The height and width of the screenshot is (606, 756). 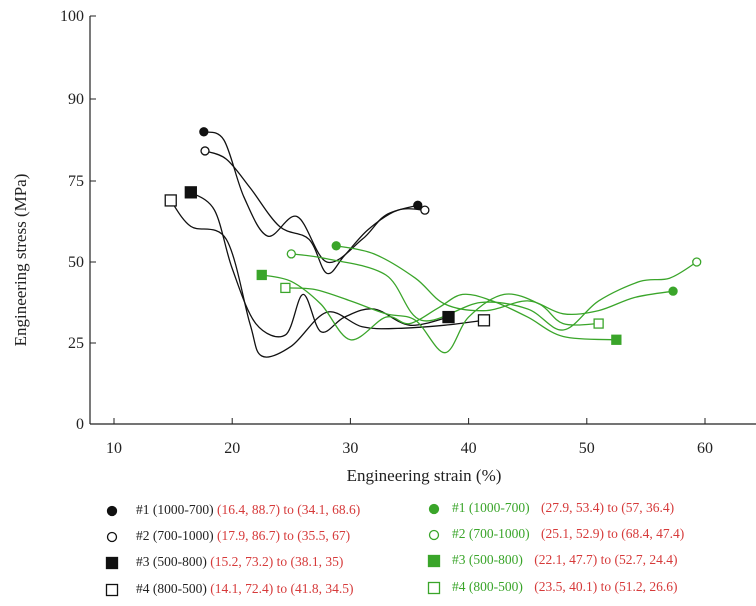 What do you see at coordinates (72, 16) in the screenshot?
I see `y-tick-label: 100` at bounding box center [72, 16].